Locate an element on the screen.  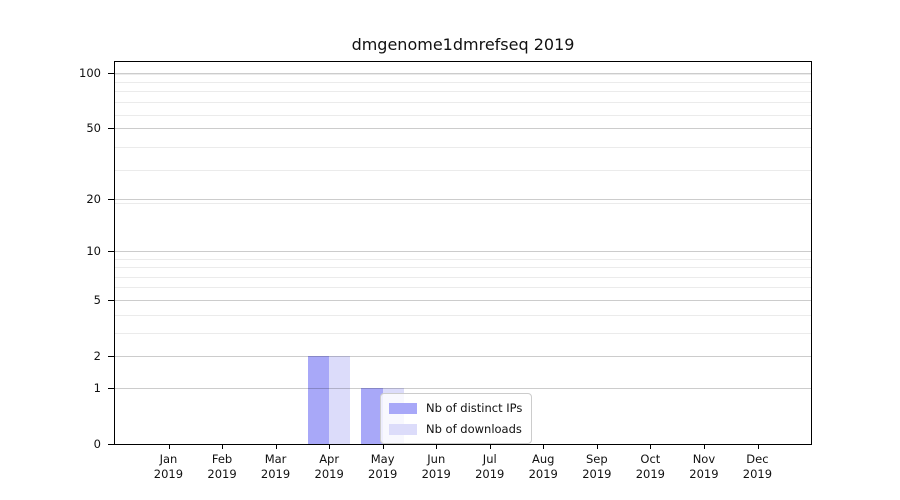
x-tick-label: Sep 2019 is located at coordinates (597, 466).